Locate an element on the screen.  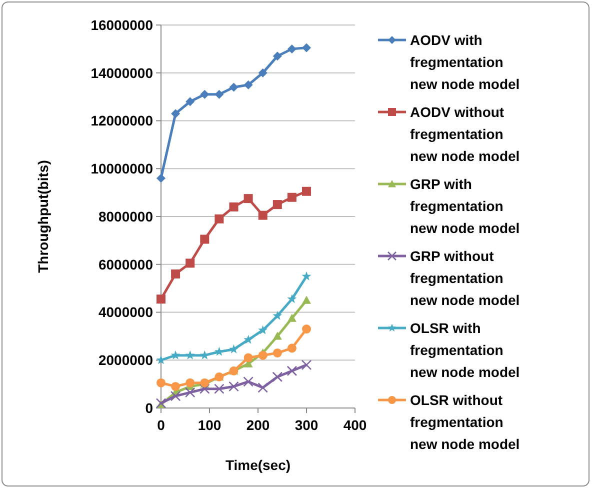
x-axis-title: Time(sec) is located at coordinates (258, 465).